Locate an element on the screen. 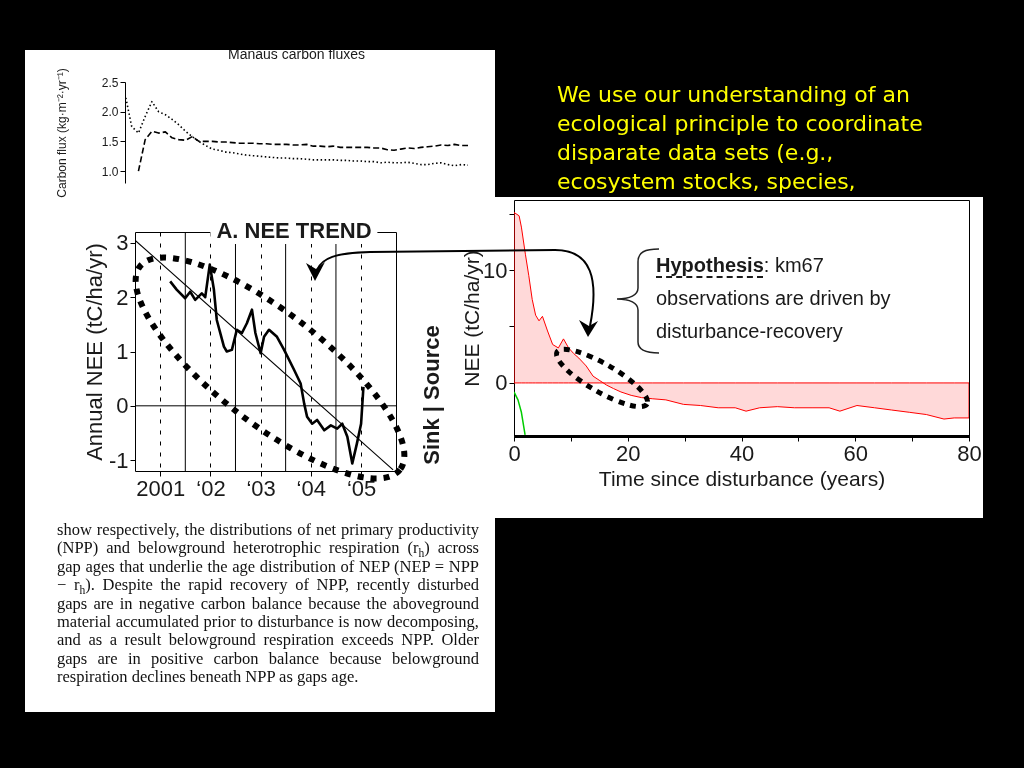  y-tick-label: 10 is located at coordinates (495, 270).